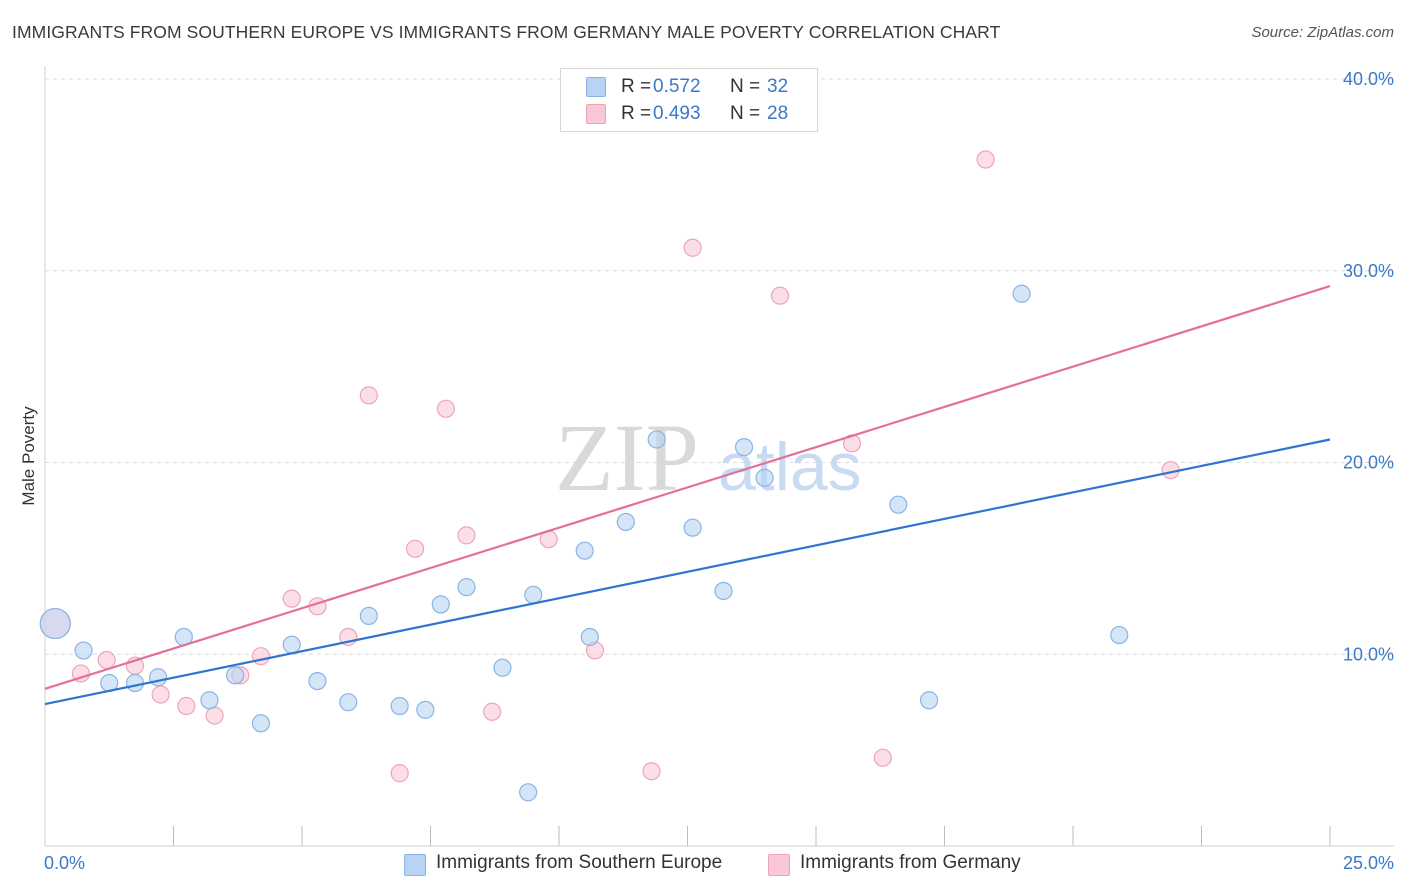 The width and height of the screenshot is (1406, 892). Describe the element at coordinates (779, 865) in the screenshot. I see `bottom-legend-swatch-pink` at that location.